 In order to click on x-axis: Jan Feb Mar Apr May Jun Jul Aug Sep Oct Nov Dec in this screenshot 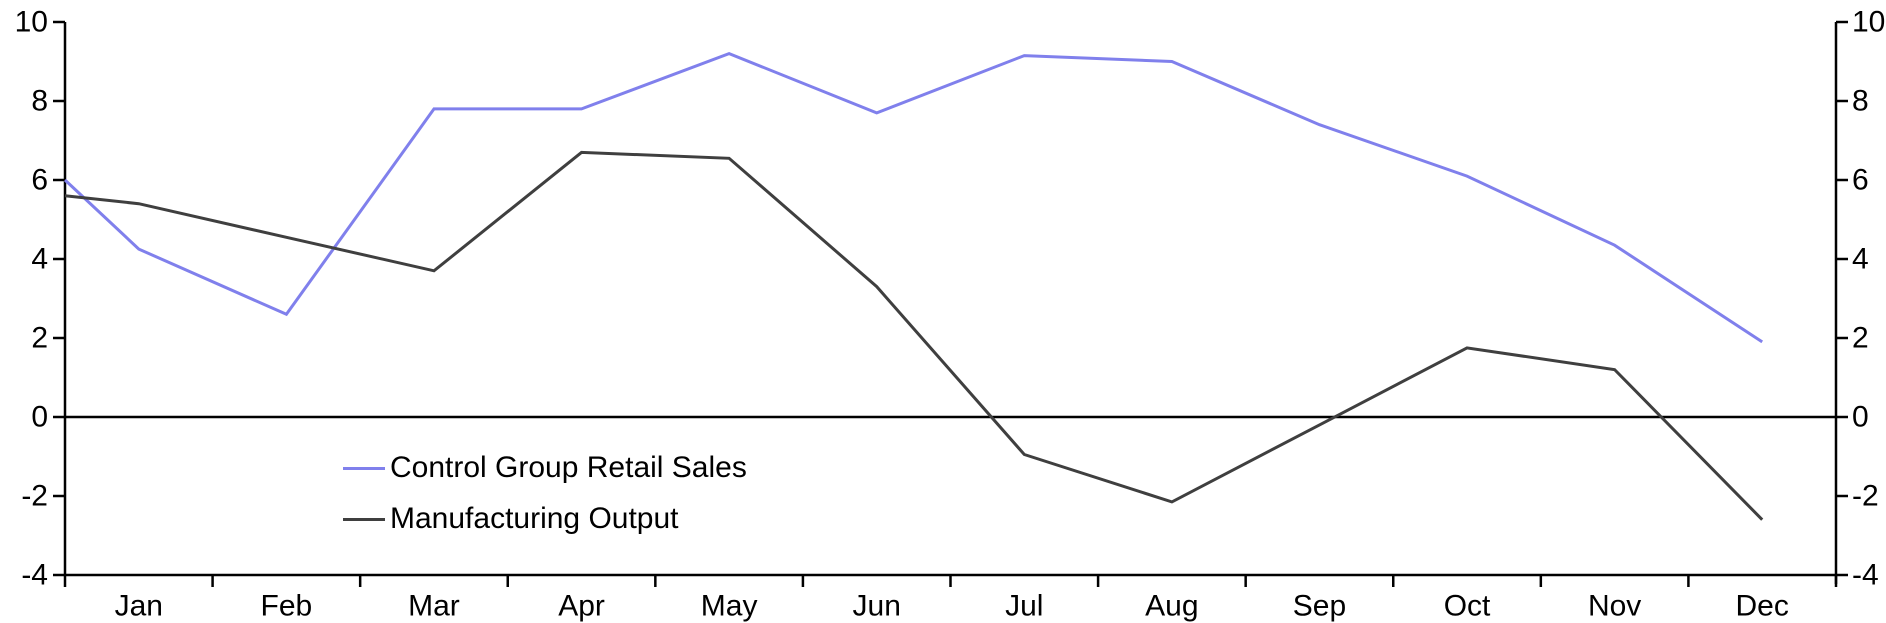, I will do `click(950, 599)`.